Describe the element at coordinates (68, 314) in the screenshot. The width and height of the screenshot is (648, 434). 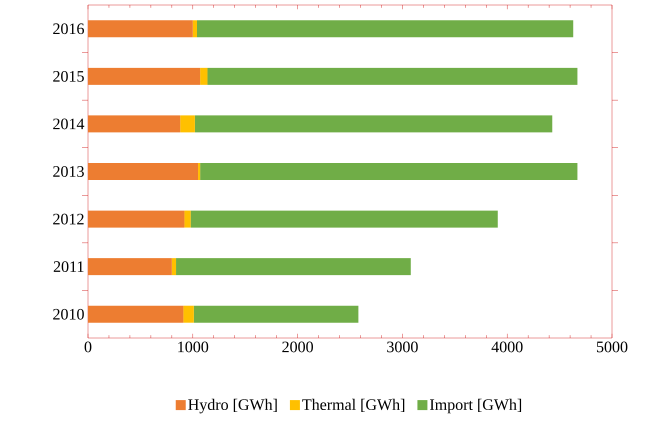
I see `y-tick-label: 2010` at that location.